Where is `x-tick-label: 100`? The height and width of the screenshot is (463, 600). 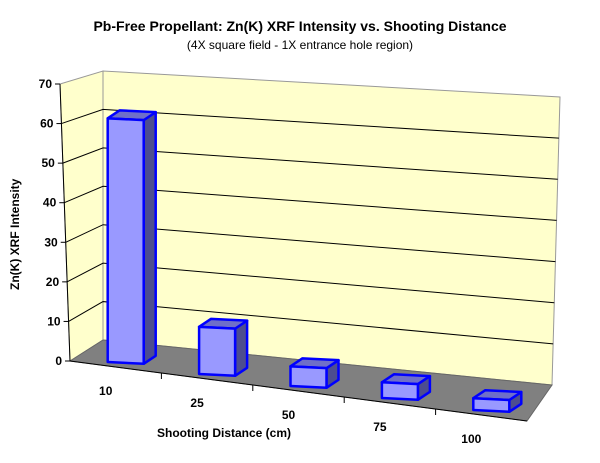 x-tick-label: 100 is located at coordinates (471, 439).